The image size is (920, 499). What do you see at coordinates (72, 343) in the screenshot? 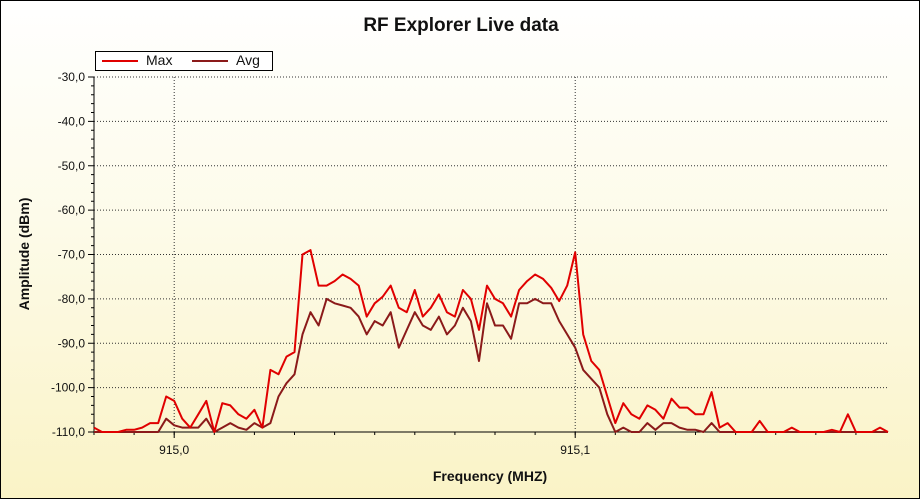
I see `y-tick-label: -90,0` at bounding box center [72, 343].